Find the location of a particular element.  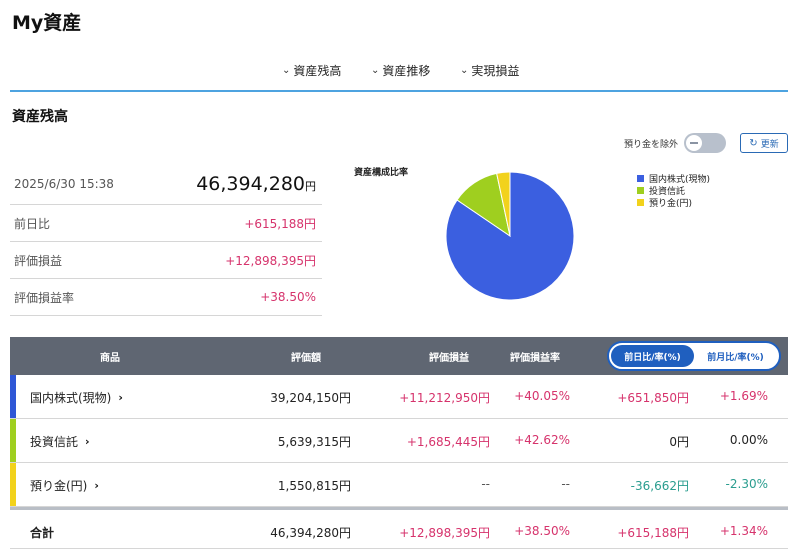

exclude-deposit-toggle is located at coordinates (705, 143).